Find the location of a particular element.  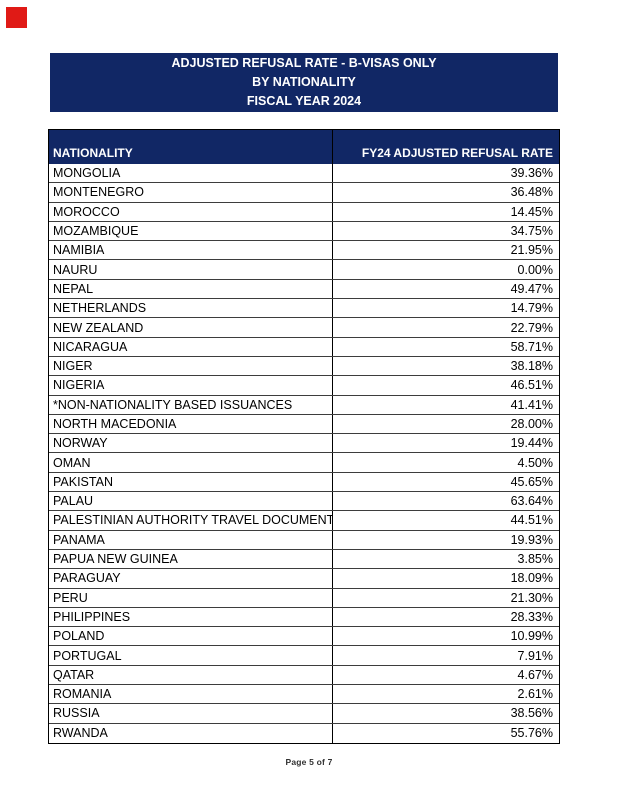

nationality-cell: RUSSIA is located at coordinates (191, 713).